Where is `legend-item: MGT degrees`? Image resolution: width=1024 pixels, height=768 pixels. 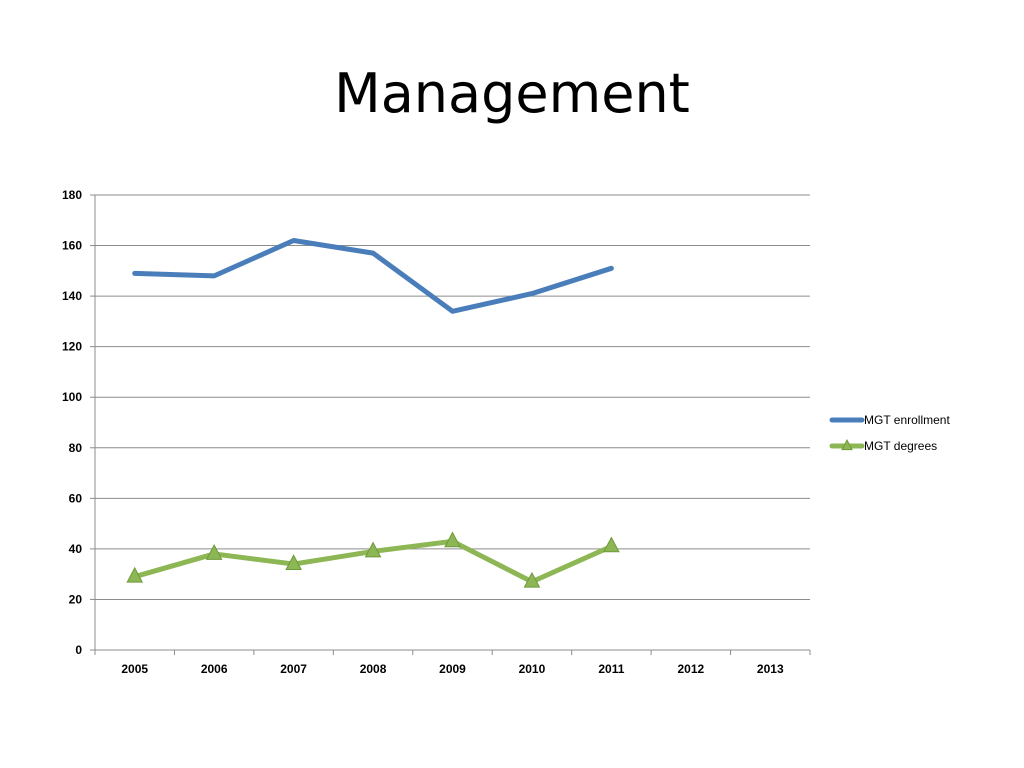
legend-item: MGT degrees is located at coordinates (883, 446).